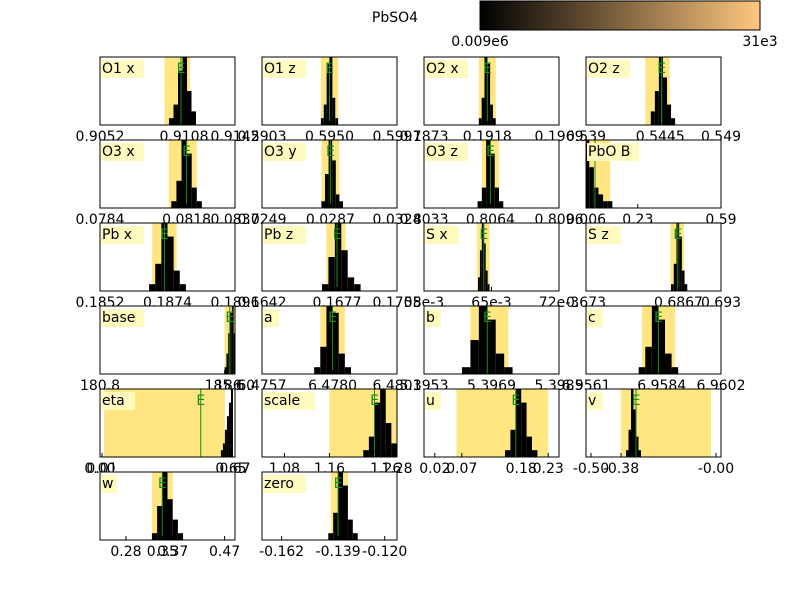  What do you see at coordinates (338, 552) in the screenshot?
I see `x-tick-label: -0.139` at bounding box center [338, 552].